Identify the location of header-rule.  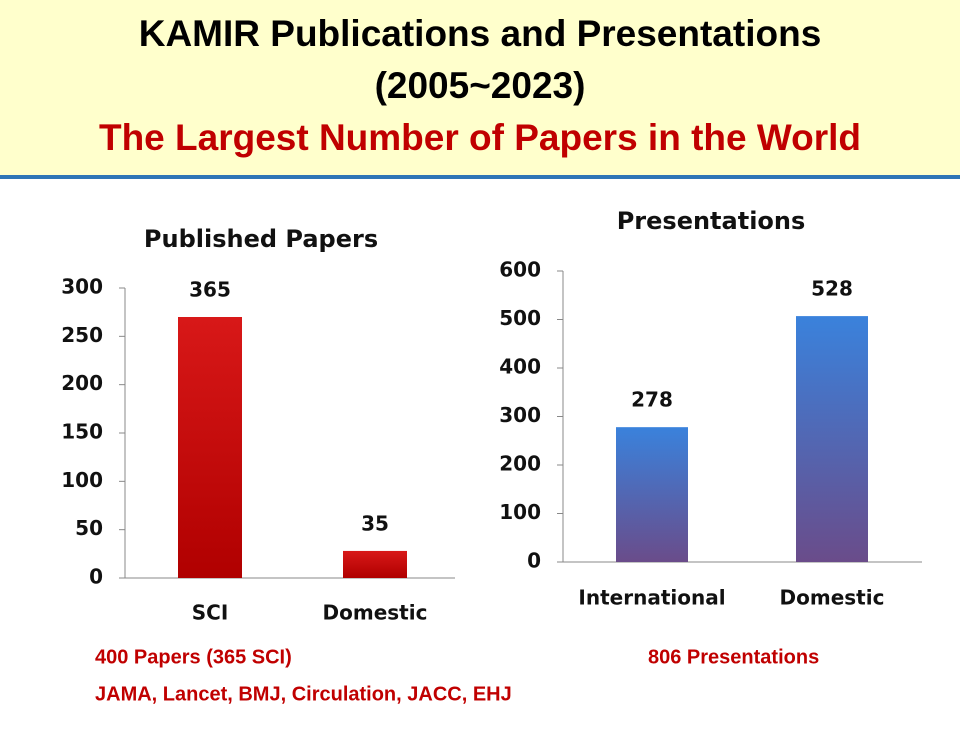
(480, 177).